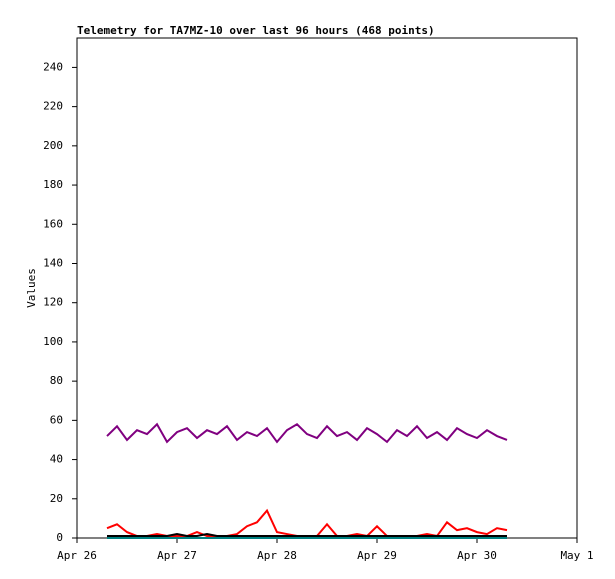  Describe the element at coordinates (59, 537) in the screenshot. I see `y-tick-label: 0` at that location.